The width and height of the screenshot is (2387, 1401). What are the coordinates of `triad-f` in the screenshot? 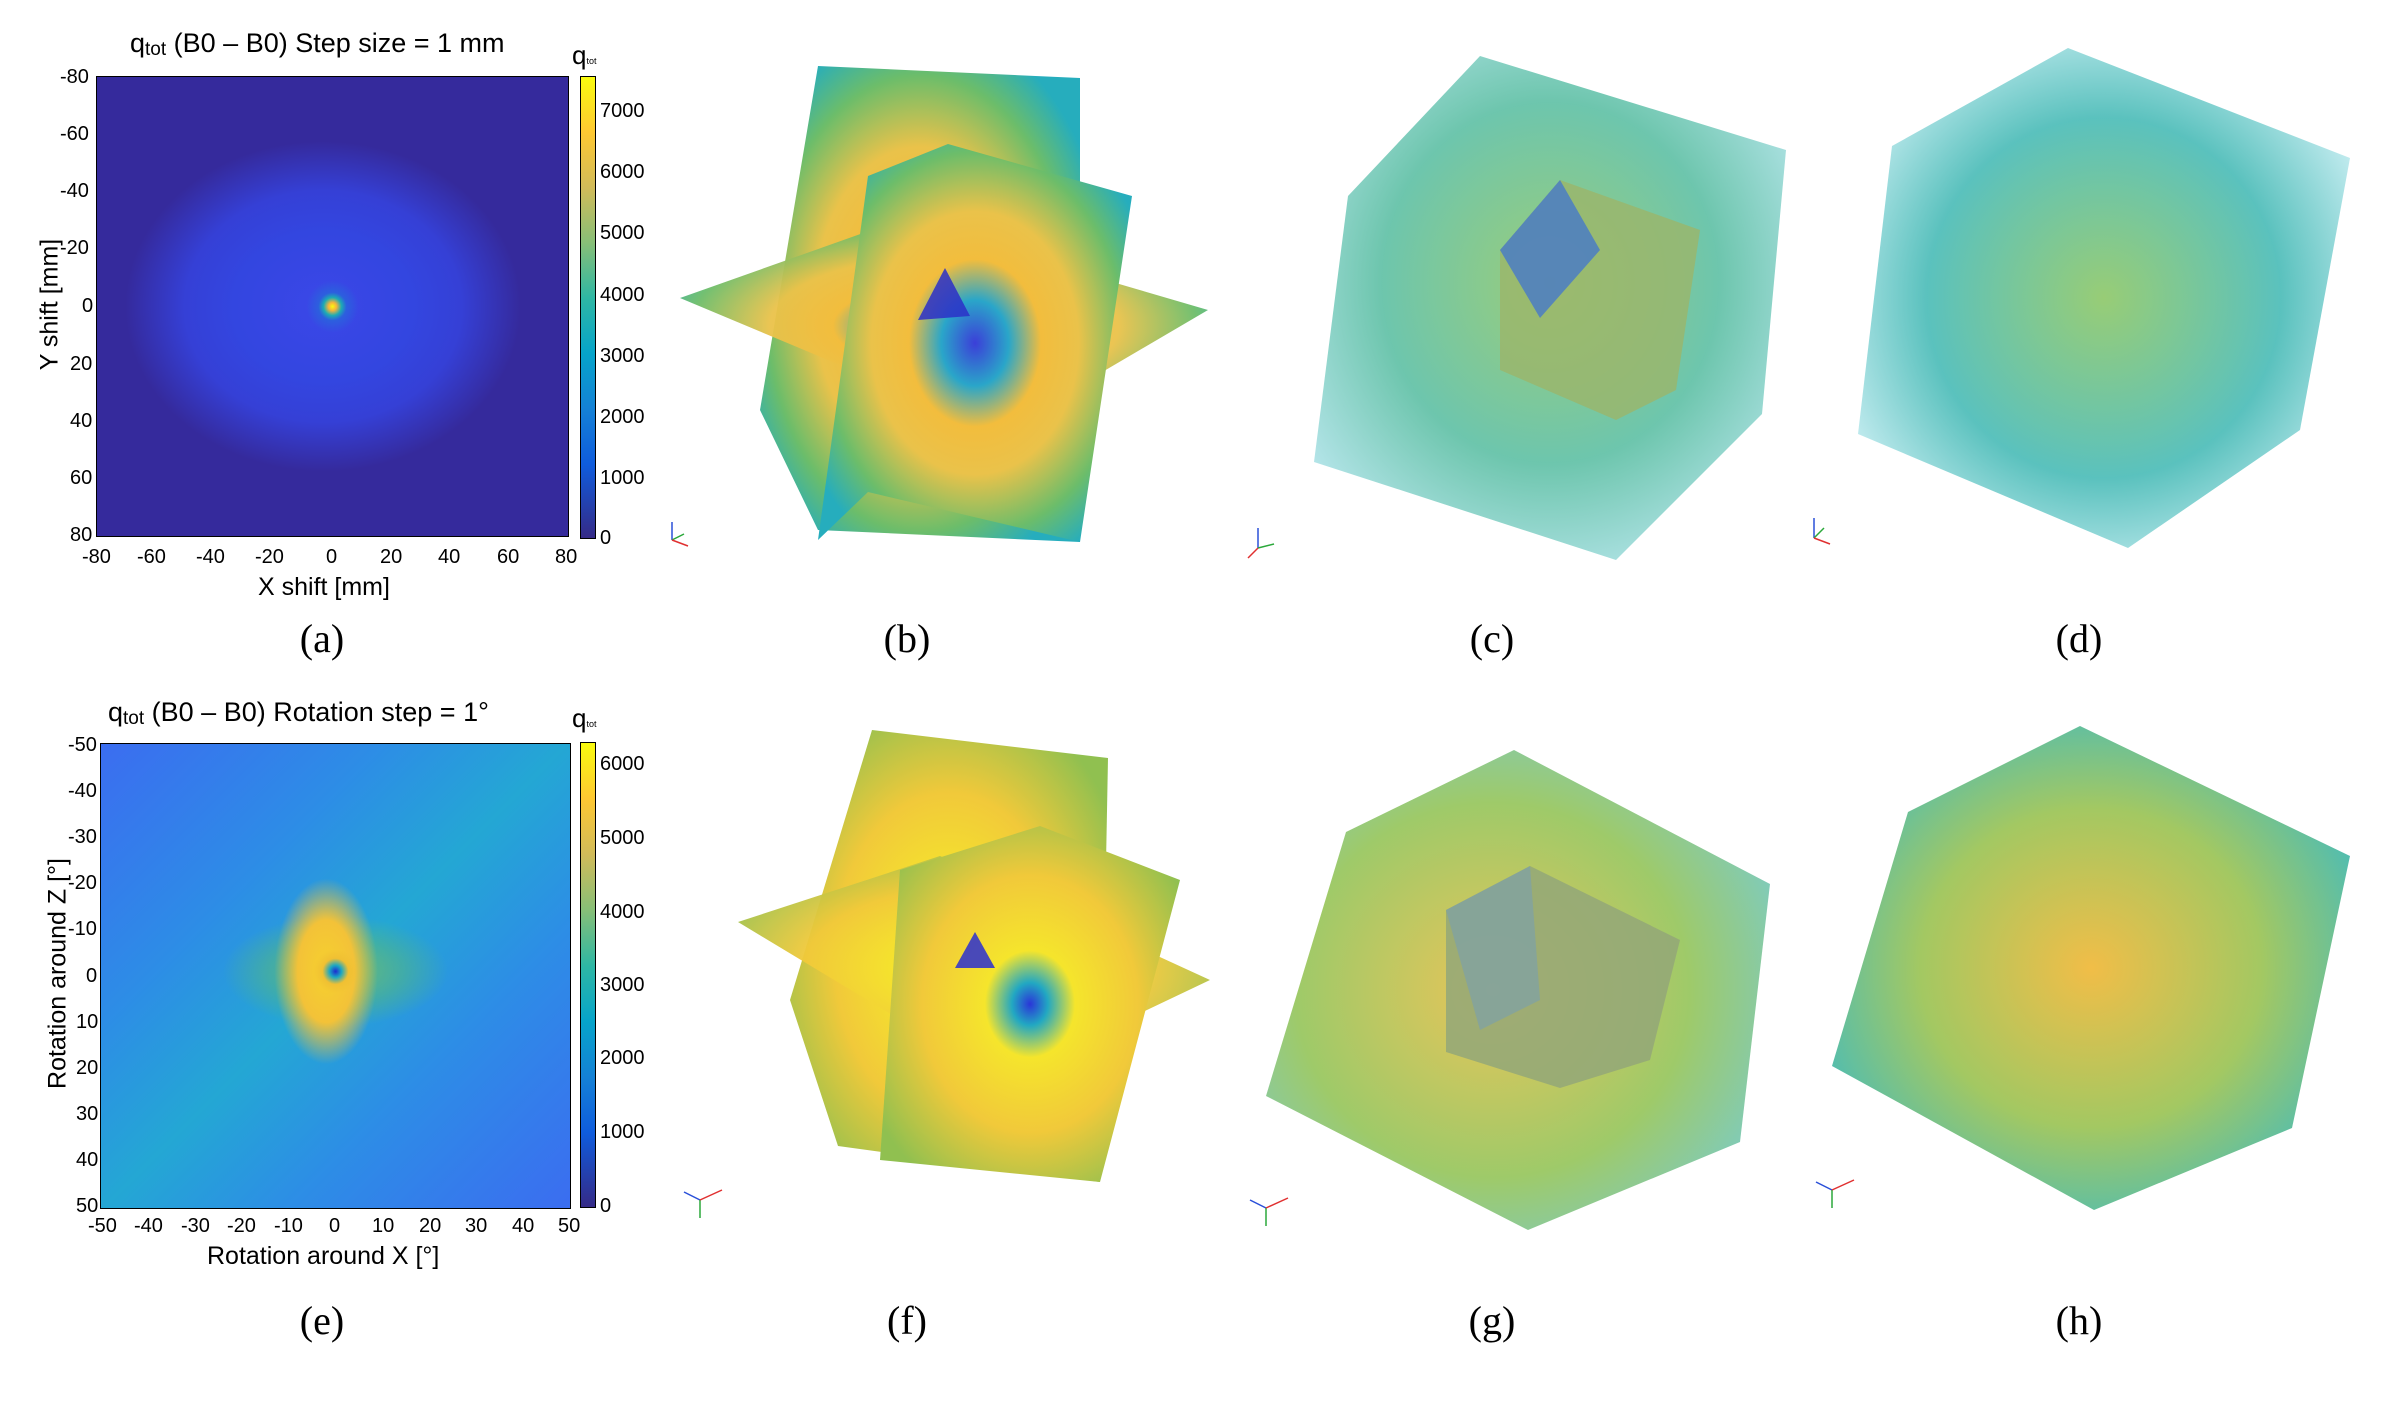 It's located at (703, 1203).